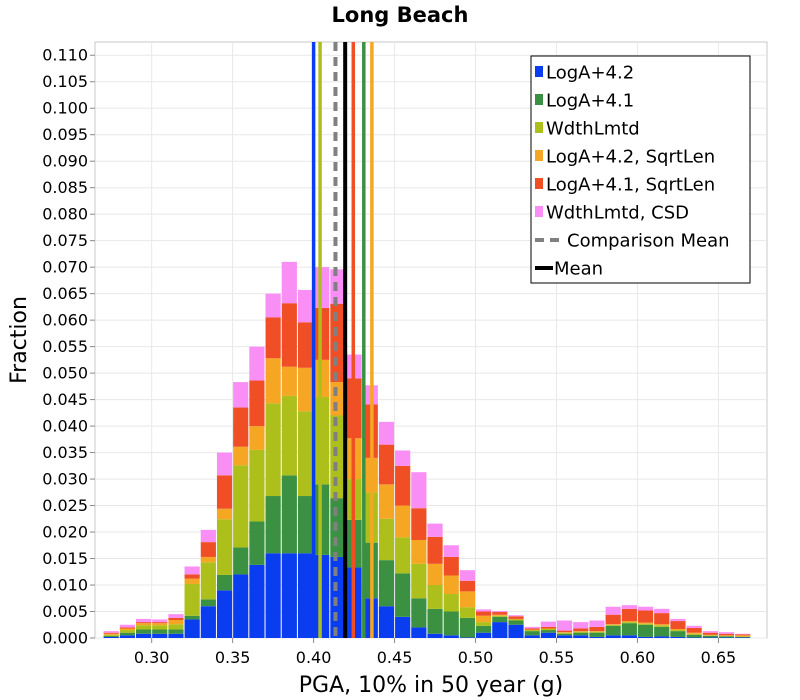 The width and height of the screenshot is (800, 700). I want to click on y-tick-label: 0.025, so click(65, 505).